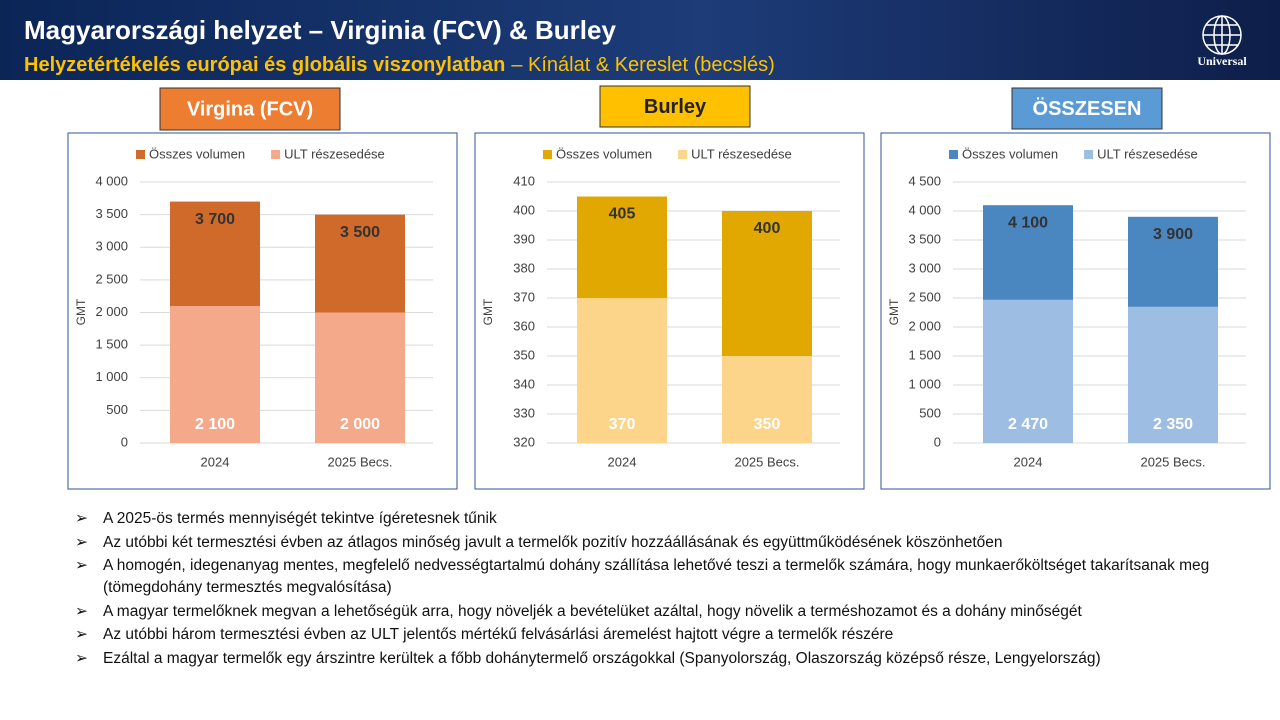 The width and height of the screenshot is (1280, 720). What do you see at coordinates (1028, 424) in the screenshot?
I see `data-label: 2 470` at bounding box center [1028, 424].